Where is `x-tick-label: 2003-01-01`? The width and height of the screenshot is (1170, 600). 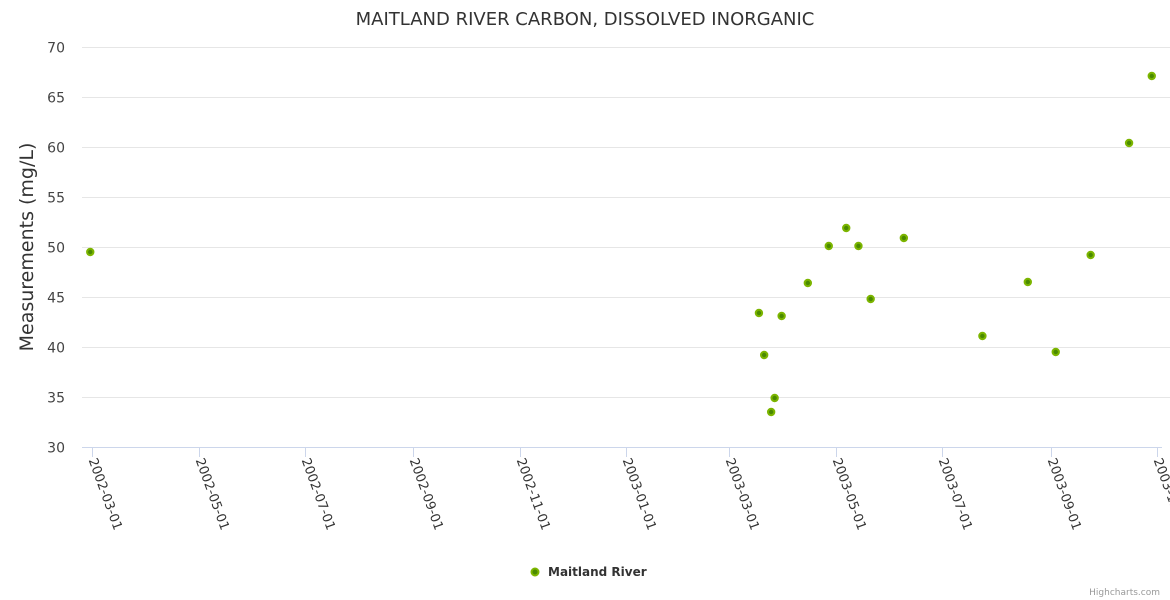 x-tick-label: 2003-01-01 is located at coordinates (639, 494).